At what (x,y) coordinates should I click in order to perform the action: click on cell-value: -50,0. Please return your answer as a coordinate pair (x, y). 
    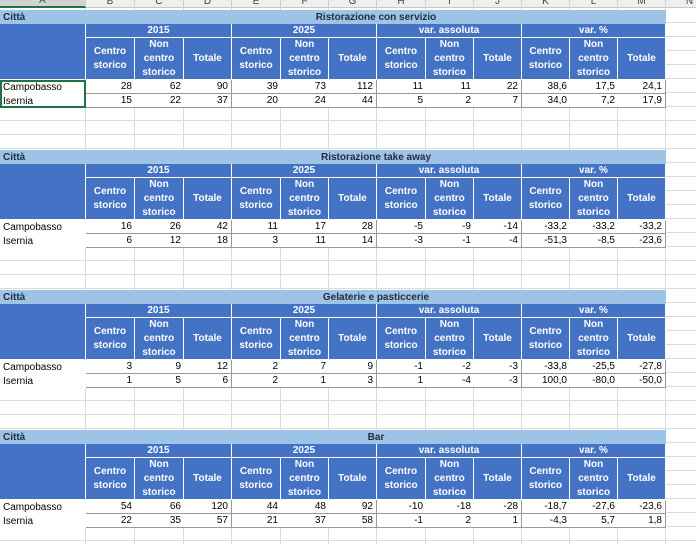
    Looking at the image, I should click on (642, 381).